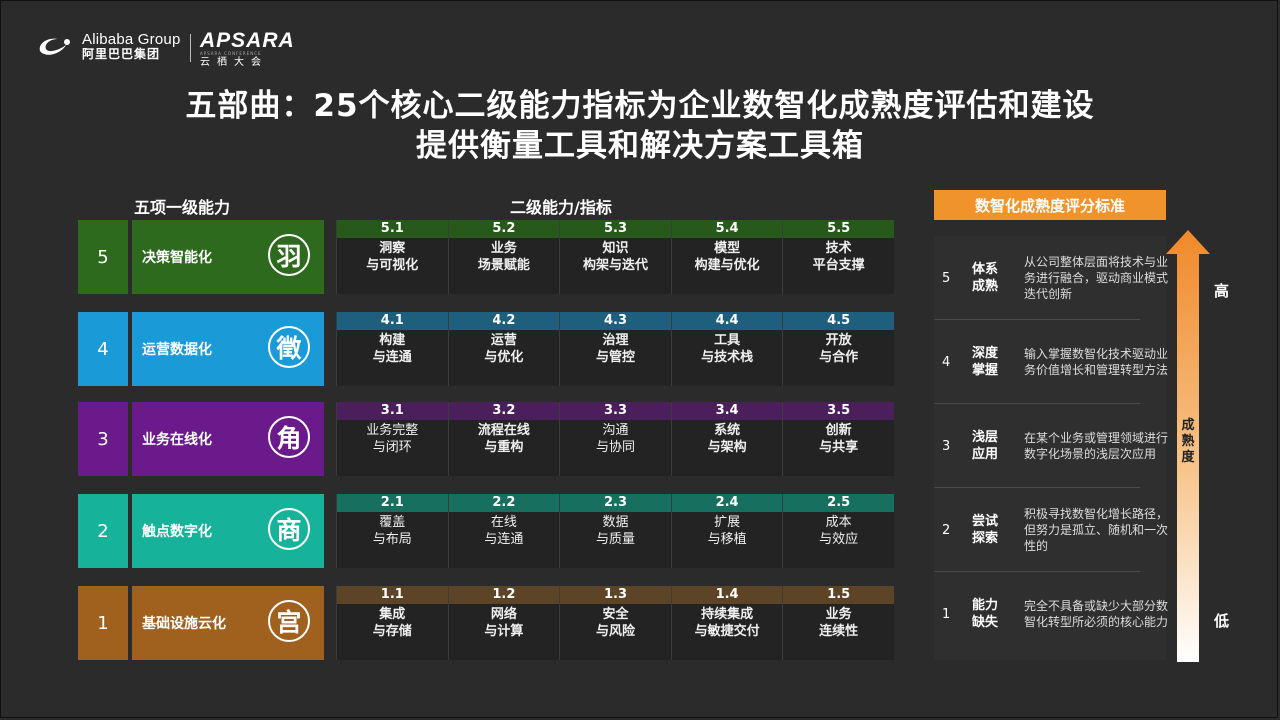 This screenshot has width=1280, height=720. I want to click on indicator-label-line1: 覆盖, so click(392, 522).